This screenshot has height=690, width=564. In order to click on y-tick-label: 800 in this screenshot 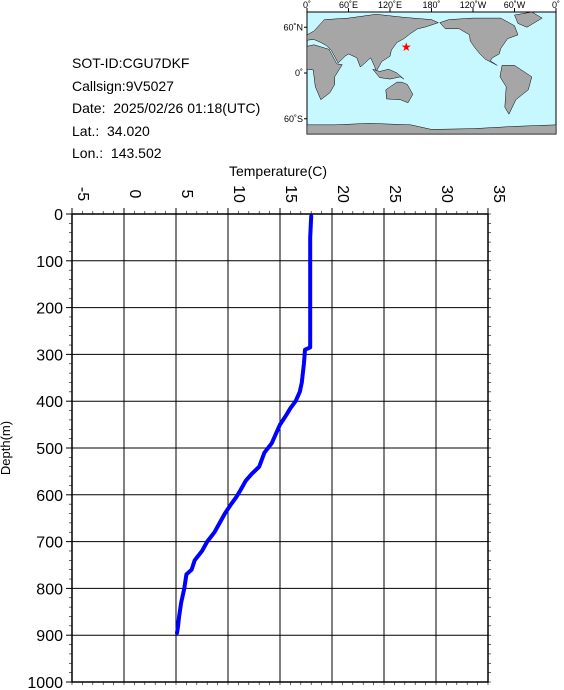, I will do `click(49, 589)`.